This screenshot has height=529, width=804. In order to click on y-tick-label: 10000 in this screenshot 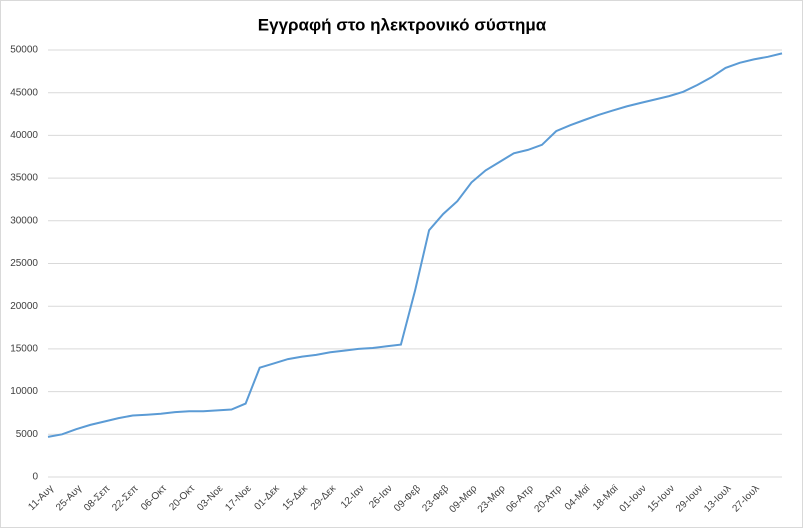, I will do `click(24, 391)`.